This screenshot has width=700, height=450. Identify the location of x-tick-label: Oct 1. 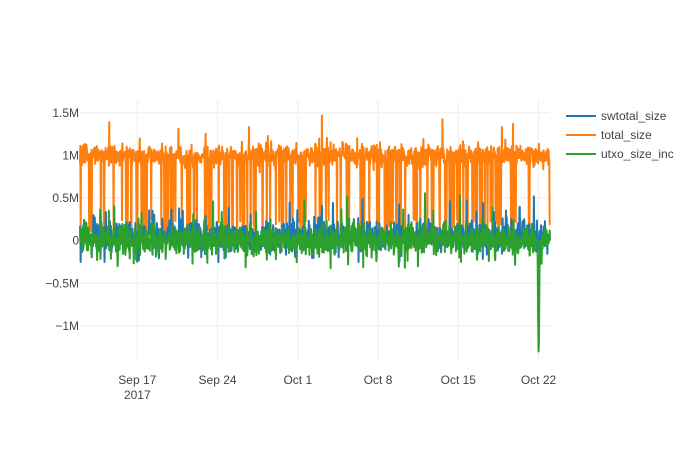
(297, 380).